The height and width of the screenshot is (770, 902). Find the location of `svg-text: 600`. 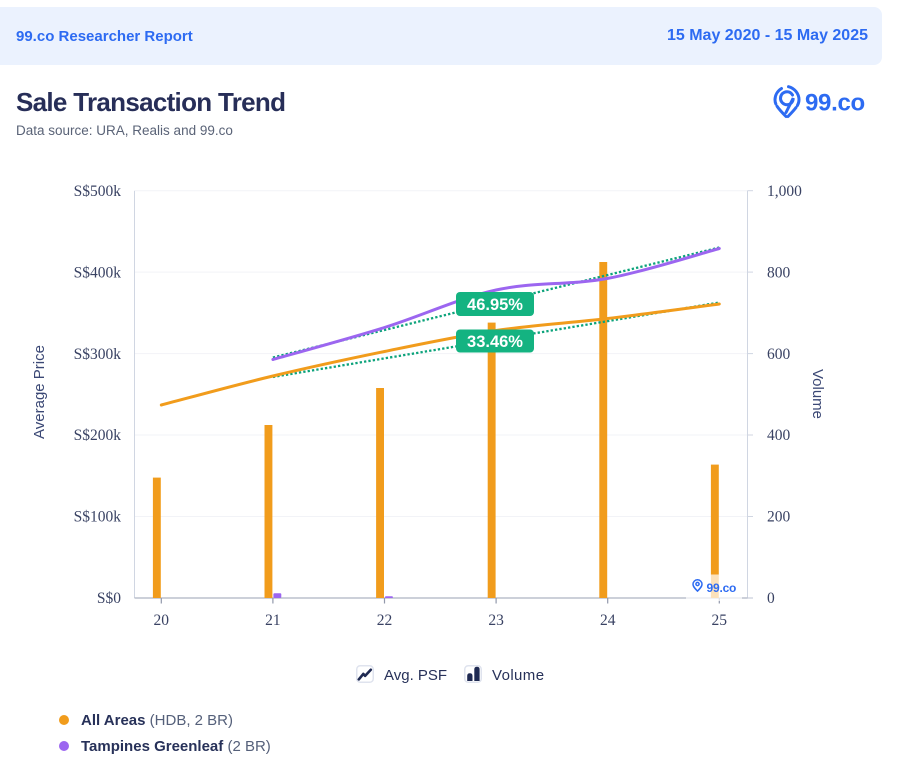

svg-text: 600 is located at coordinates (779, 354).